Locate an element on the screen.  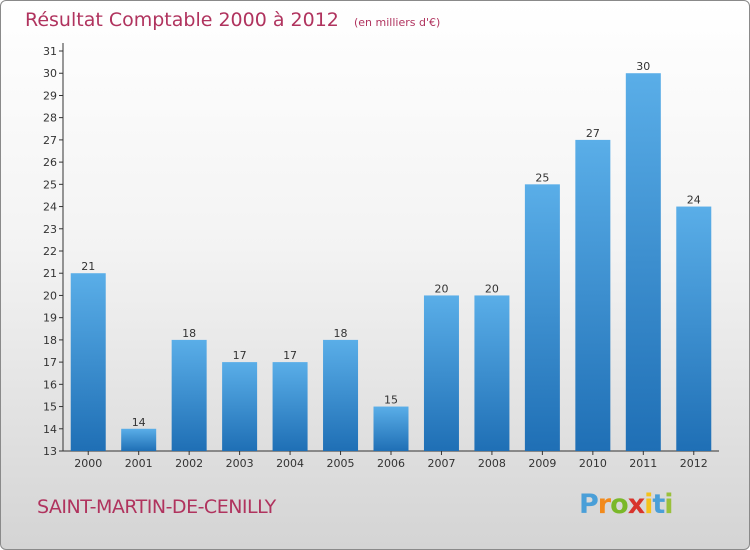
y-tick-label: 28 is located at coordinates (50, 118).